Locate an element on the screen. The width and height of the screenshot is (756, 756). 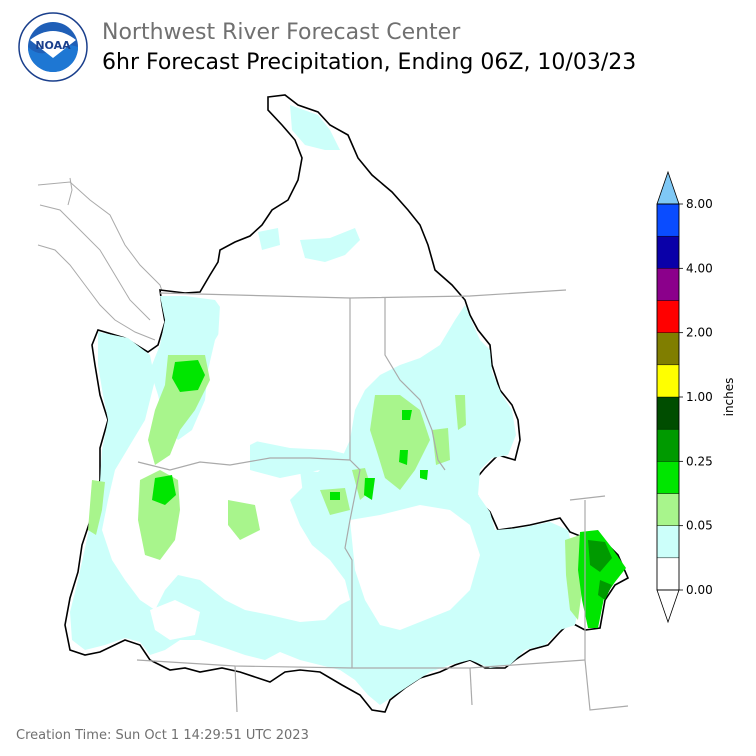
noaa-logo: NOAA is located at coordinates (53, 47).